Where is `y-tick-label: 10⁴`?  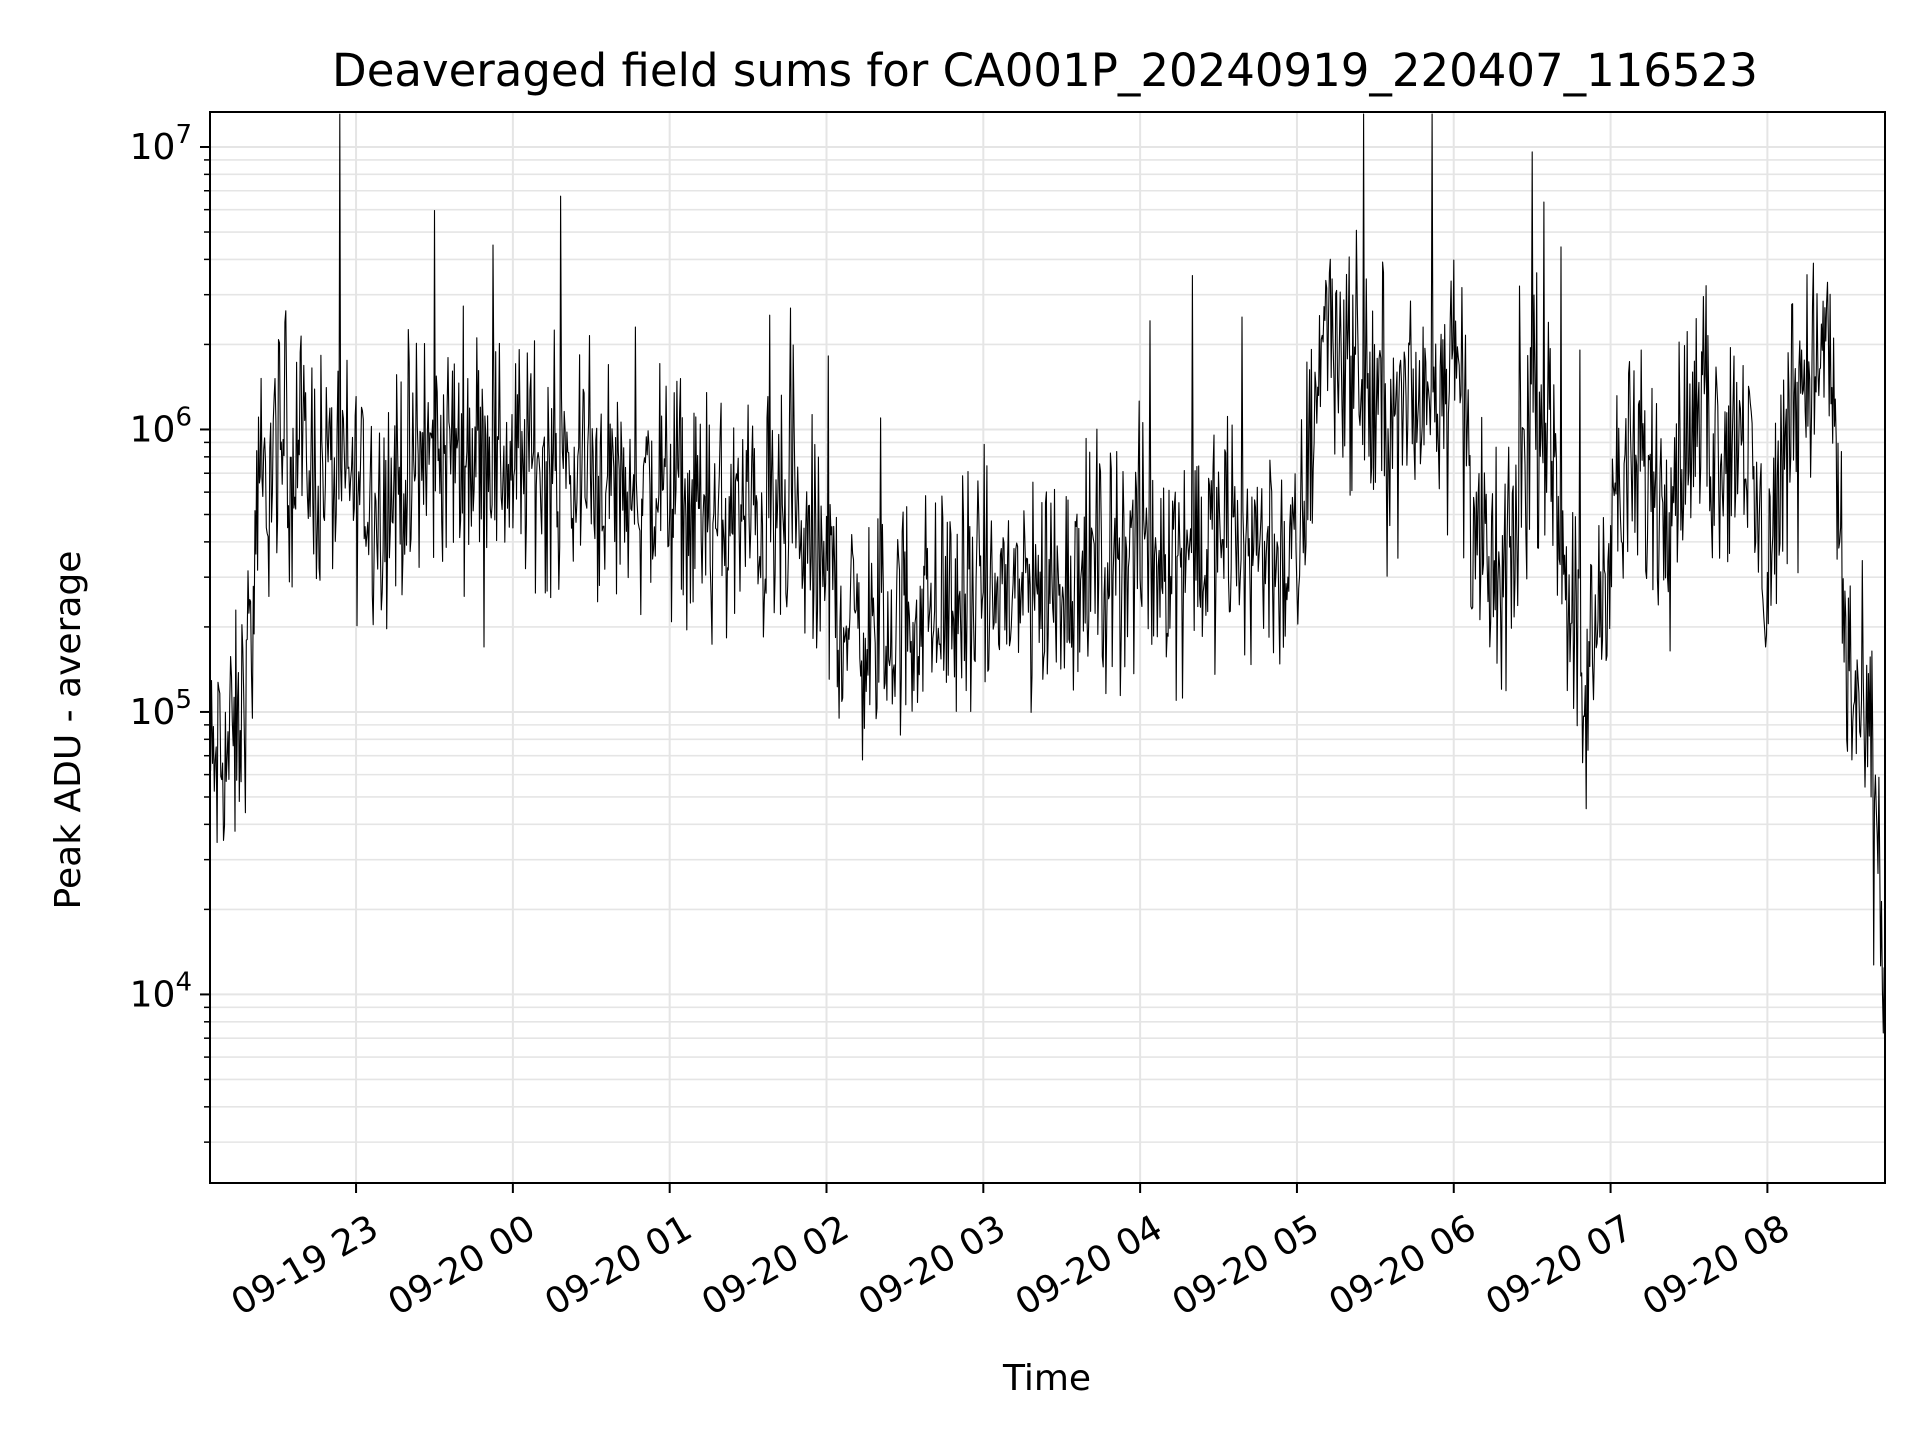
y-tick-label: 10⁴ is located at coordinates (161, 991).